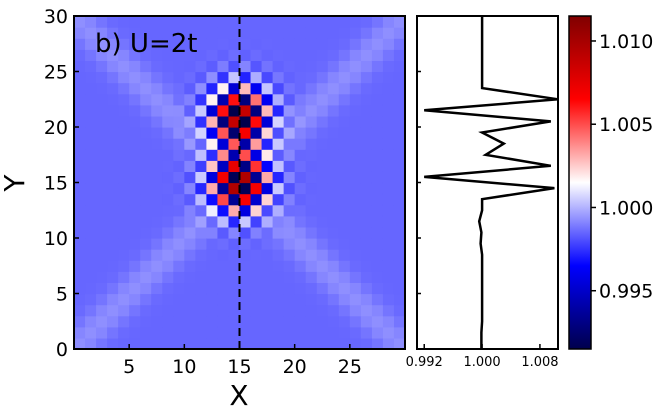 The height and width of the screenshot is (416, 665). I want to click on colorbar-tick-label: 1.000, so click(626, 208).